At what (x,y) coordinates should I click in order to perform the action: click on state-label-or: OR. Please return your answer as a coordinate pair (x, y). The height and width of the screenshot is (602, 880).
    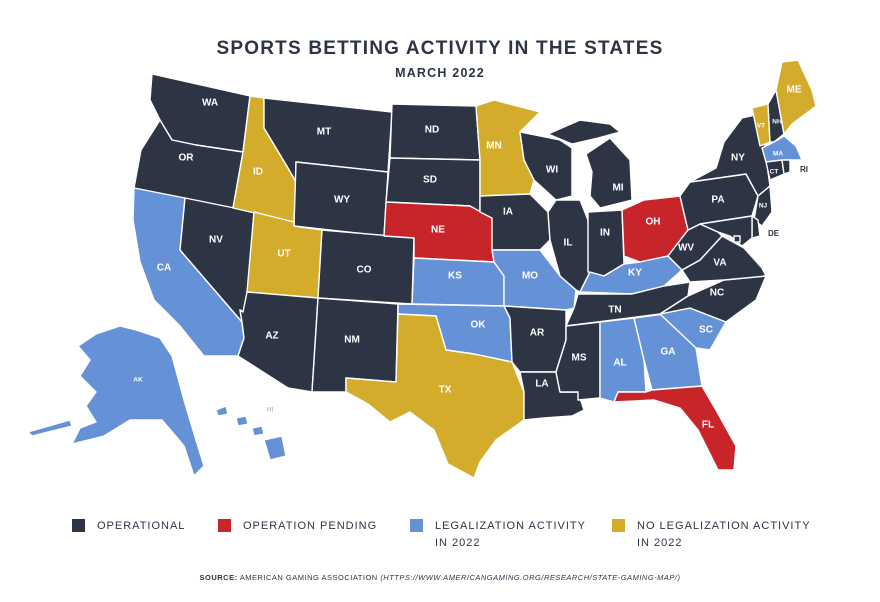
    Looking at the image, I should click on (187, 158).